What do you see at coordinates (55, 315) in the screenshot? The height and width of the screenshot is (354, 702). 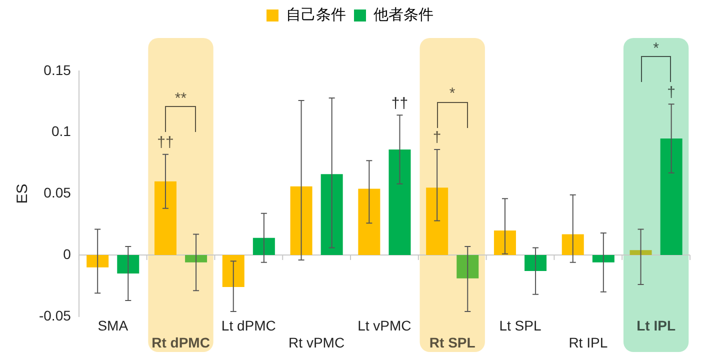 I see `y-tick-label: -0.05` at bounding box center [55, 315].